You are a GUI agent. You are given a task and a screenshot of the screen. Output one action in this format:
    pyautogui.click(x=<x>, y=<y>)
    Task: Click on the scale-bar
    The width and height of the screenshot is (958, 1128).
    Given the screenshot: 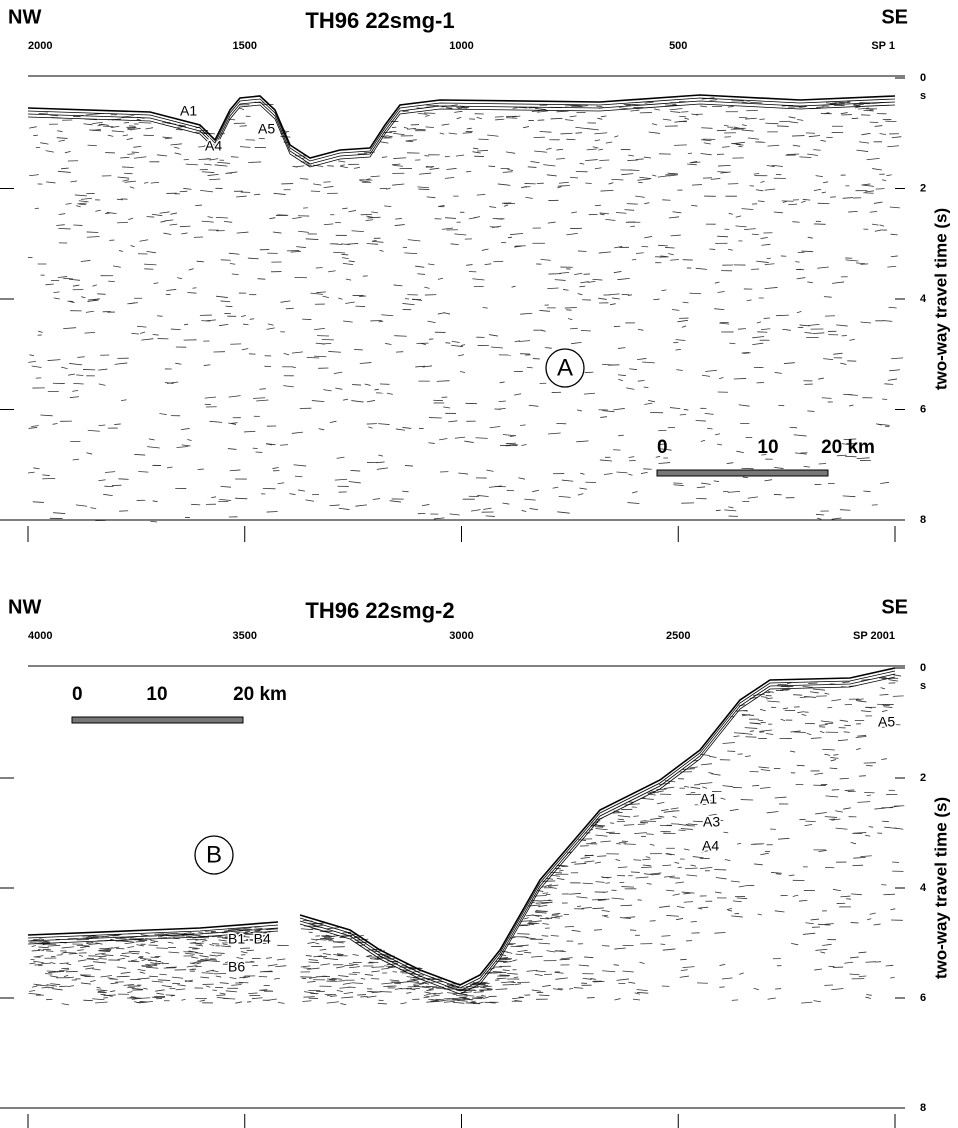 What is the action you would take?
    pyautogui.click(x=742, y=473)
    